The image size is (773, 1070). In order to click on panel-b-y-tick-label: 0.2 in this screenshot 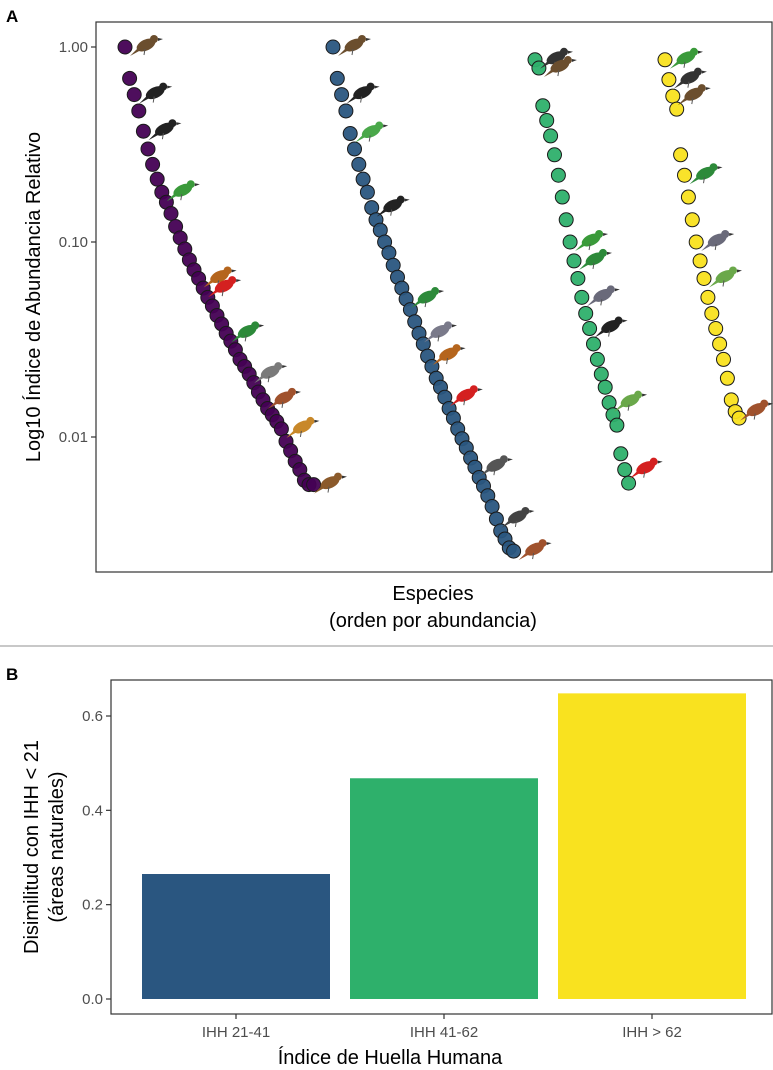, I will do `click(92, 905)`.